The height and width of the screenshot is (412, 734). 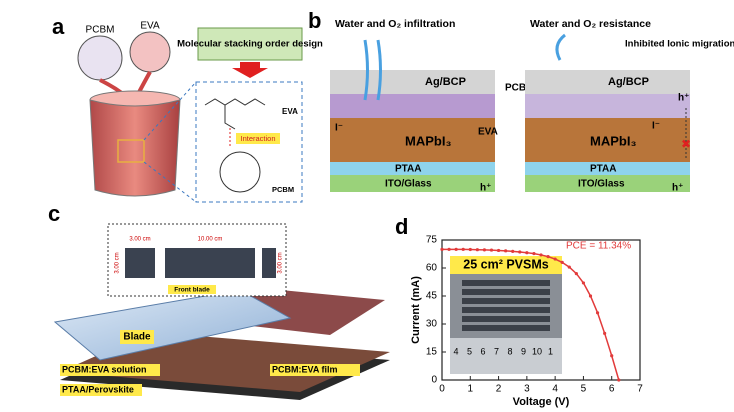 What do you see at coordinates (541, 402) in the screenshot?
I see `x-axis-title: Voltage (V)` at bounding box center [541, 402].